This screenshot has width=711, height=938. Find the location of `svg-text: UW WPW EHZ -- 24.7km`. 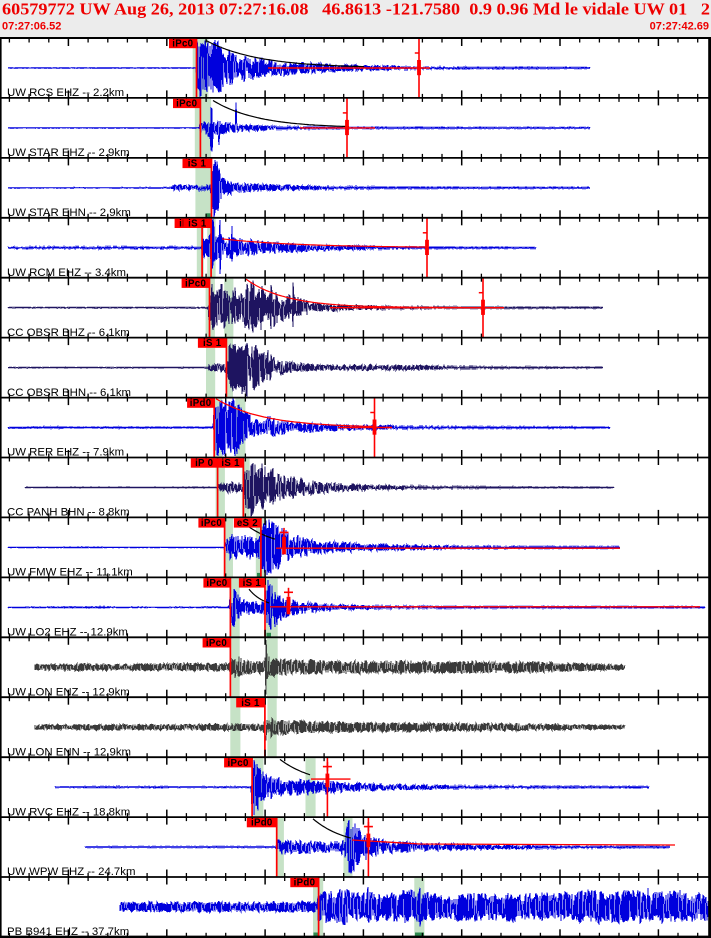

svg-text: UW WPW EHZ -- 24.7km is located at coordinates (71, 872).